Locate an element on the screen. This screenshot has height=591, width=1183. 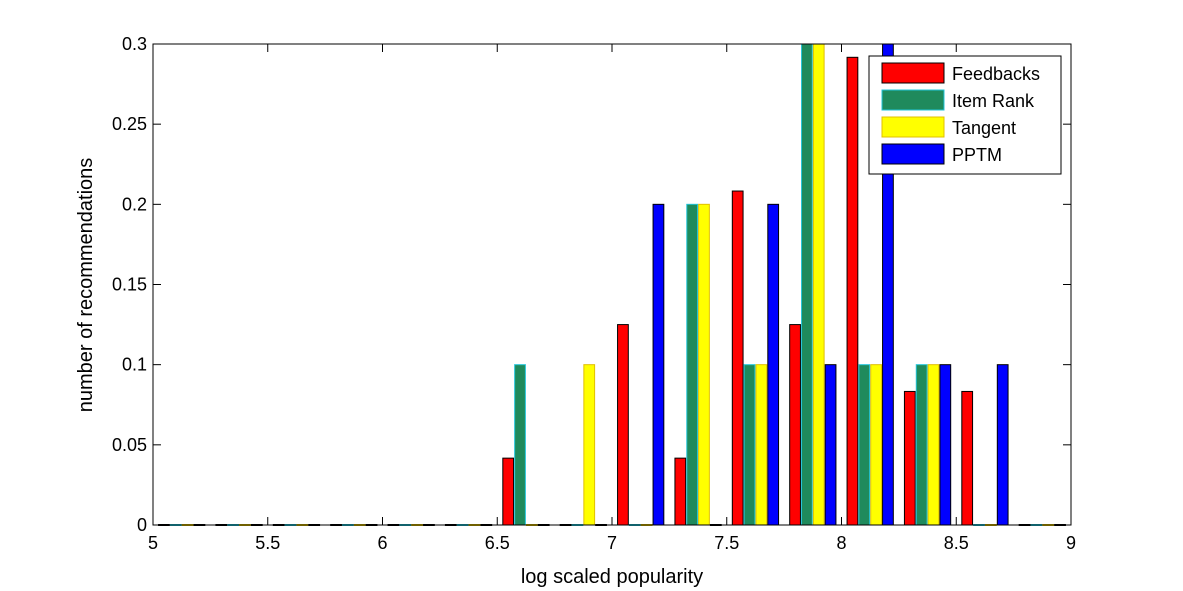
legend: Feedbacks Item Rank Tangent PPTM is located at coordinates (965, 115).